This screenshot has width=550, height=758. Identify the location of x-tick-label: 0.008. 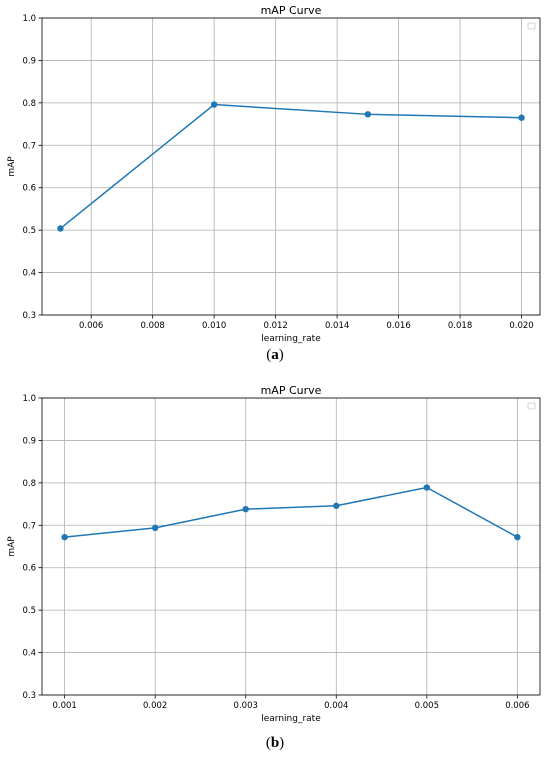
(152, 326).